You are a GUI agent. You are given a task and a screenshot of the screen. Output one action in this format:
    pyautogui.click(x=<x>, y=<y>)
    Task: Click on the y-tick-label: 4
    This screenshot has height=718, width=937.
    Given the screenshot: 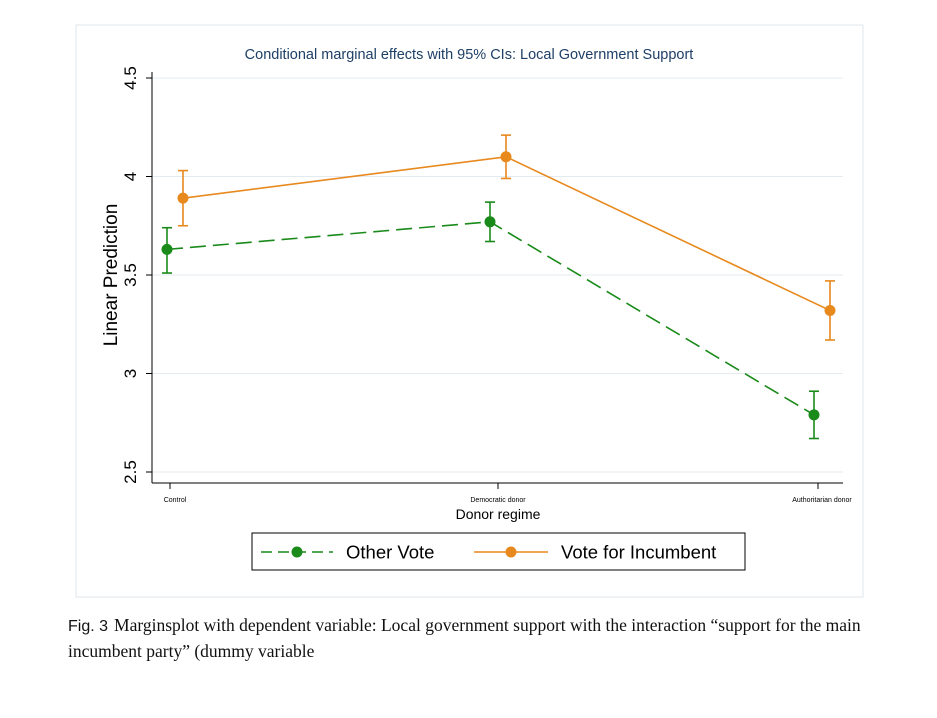 What is the action you would take?
    pyautogui.click(x=130, y=176)
    